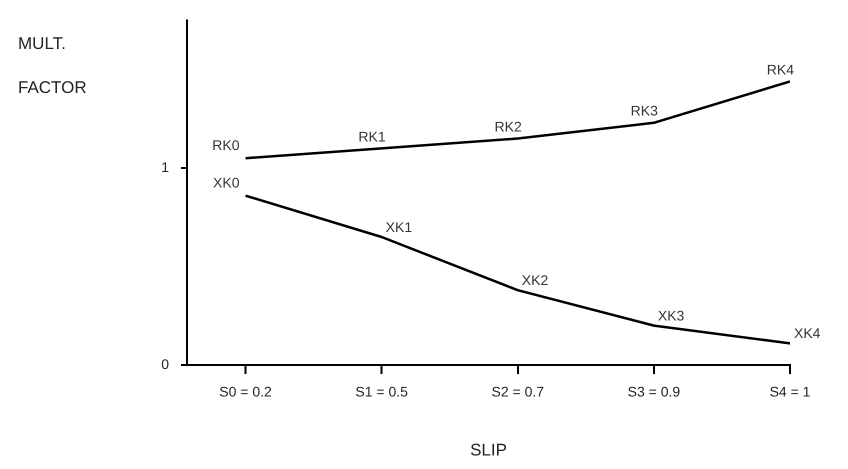 Image resolution: width=848 pixels, height=469 pixels. I want to click on x-tick-label: S4 = 1, so click(790, 391).